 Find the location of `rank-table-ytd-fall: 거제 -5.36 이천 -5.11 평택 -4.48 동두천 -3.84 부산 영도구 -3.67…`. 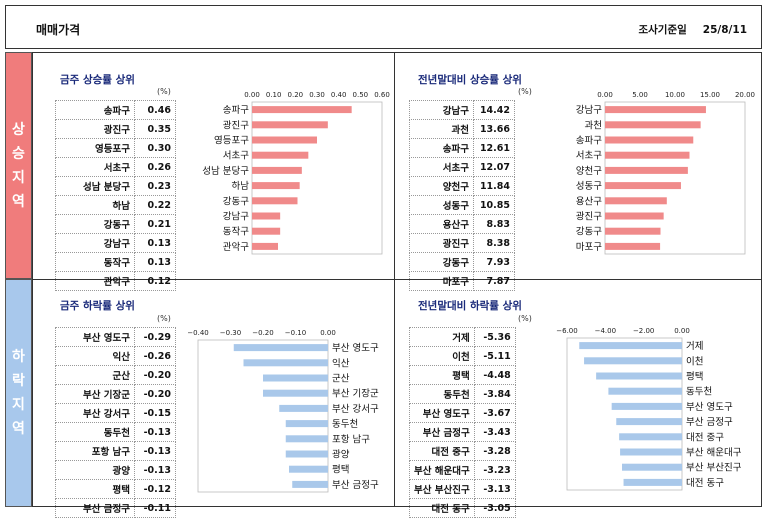

rank-table-ytd-fall: 거제 -5.36 이천 -5.11 평택 -4.48 동두천 -3.84 부산 영도구 -3.67… is located at coordinates (462, 422).